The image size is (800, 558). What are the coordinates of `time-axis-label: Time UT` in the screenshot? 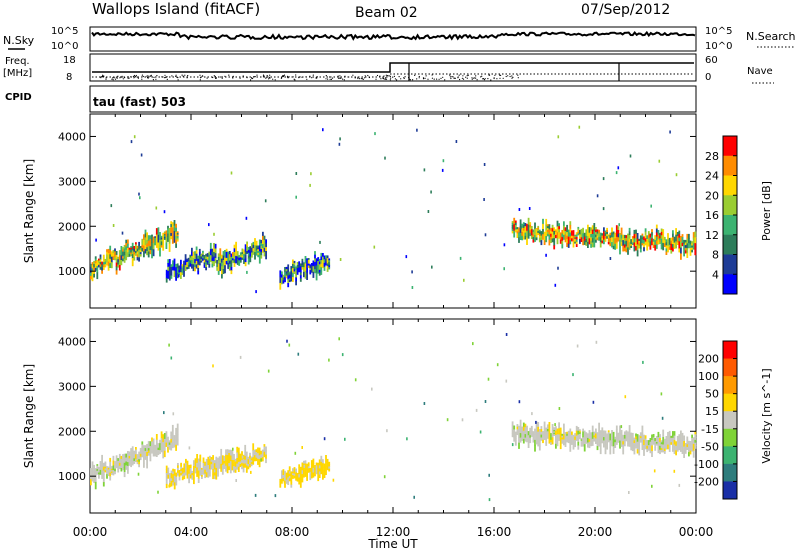 It's located at (392, 544).